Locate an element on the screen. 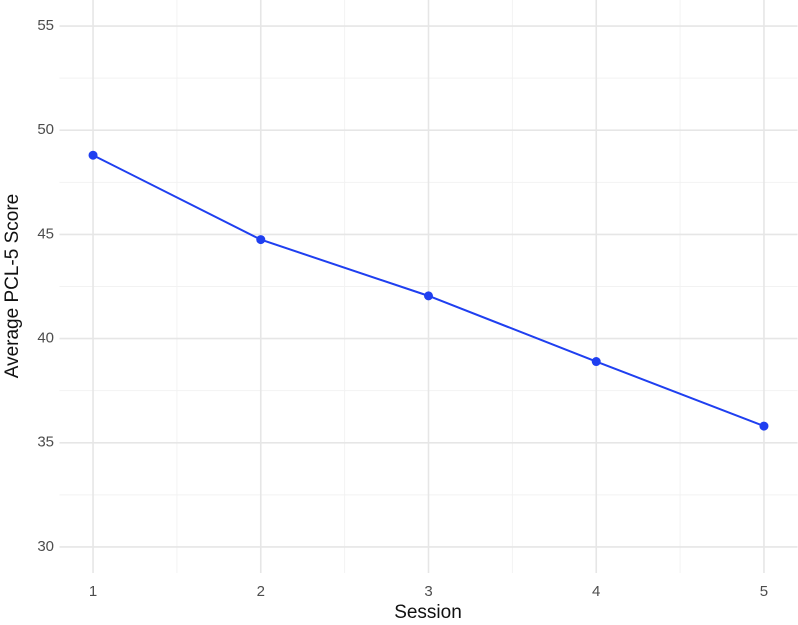 This screenshot has height=625, width=798. x-tick-label: 3 is located at coordinates (428, 591).